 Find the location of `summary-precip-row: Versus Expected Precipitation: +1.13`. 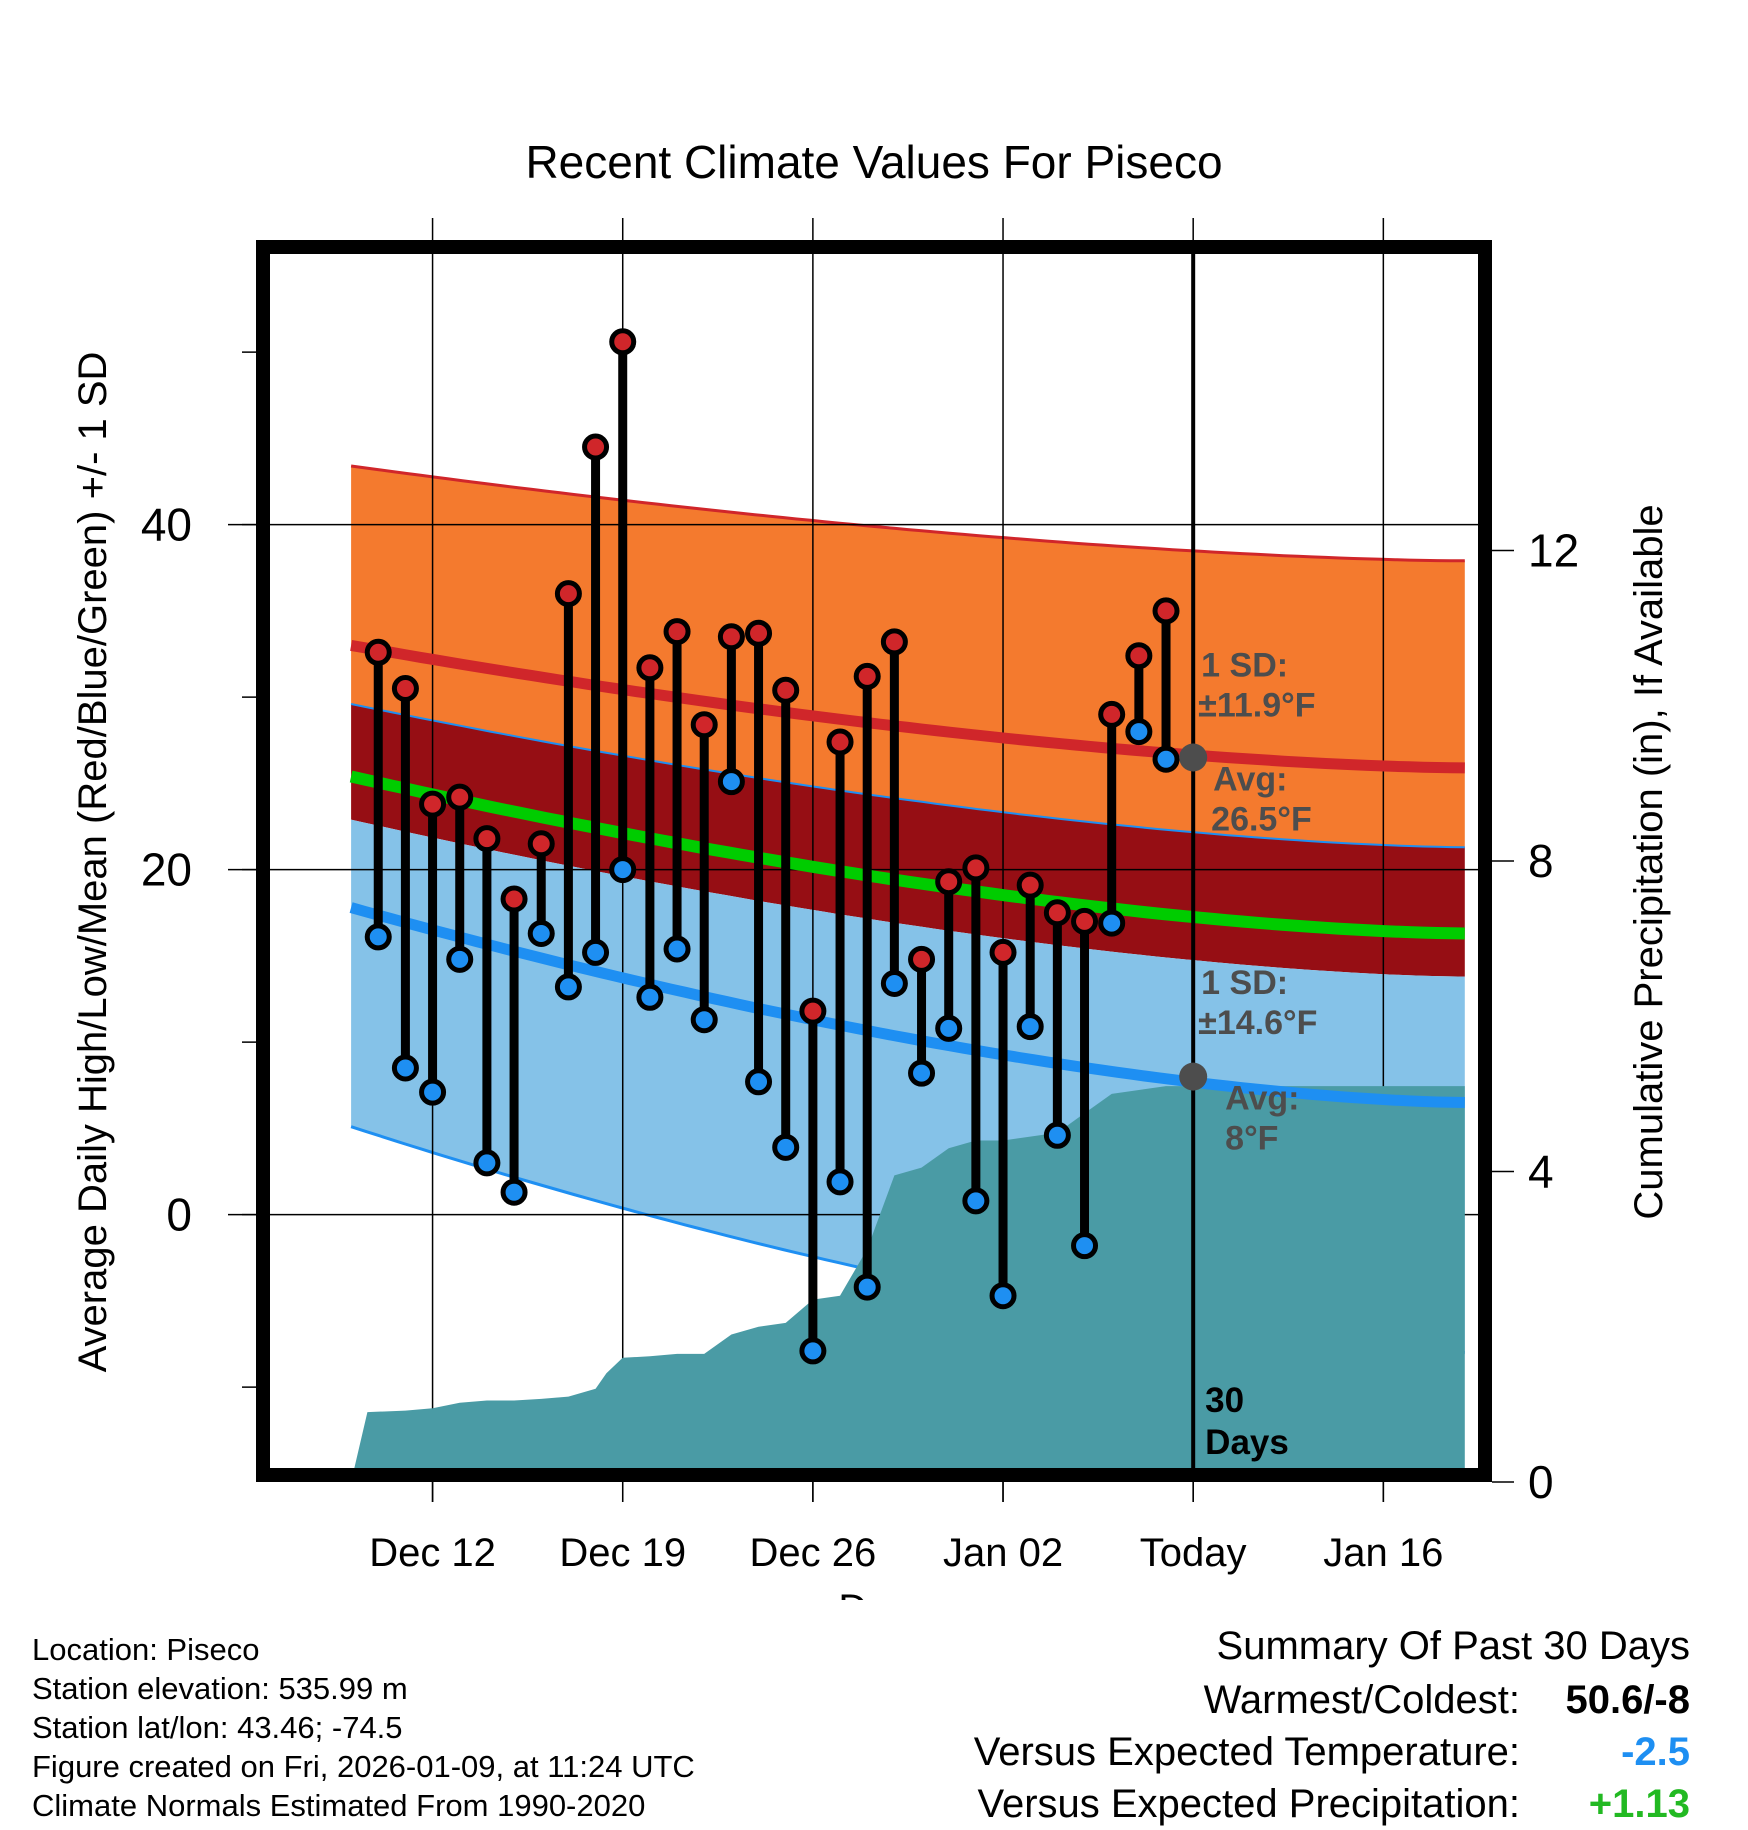

summary-precip-row: Versus Expected Precipitation: +1.13 is located at coordinates (1332, 1804).